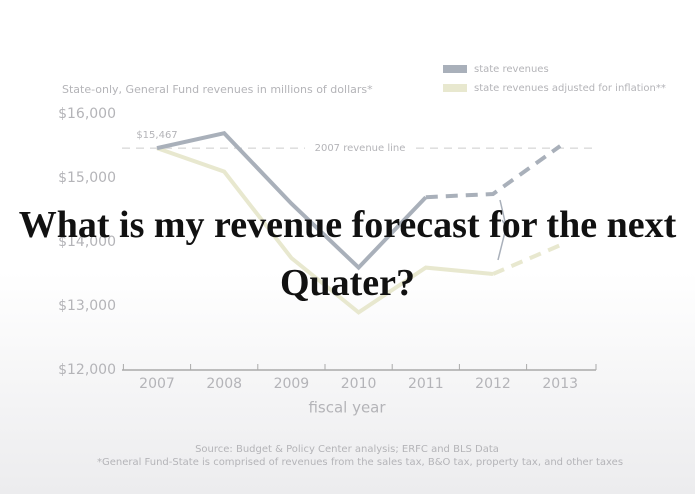 This screenshot has height=494, width=695. I want to click on x-tick-label: 2012, so click(493, 384).